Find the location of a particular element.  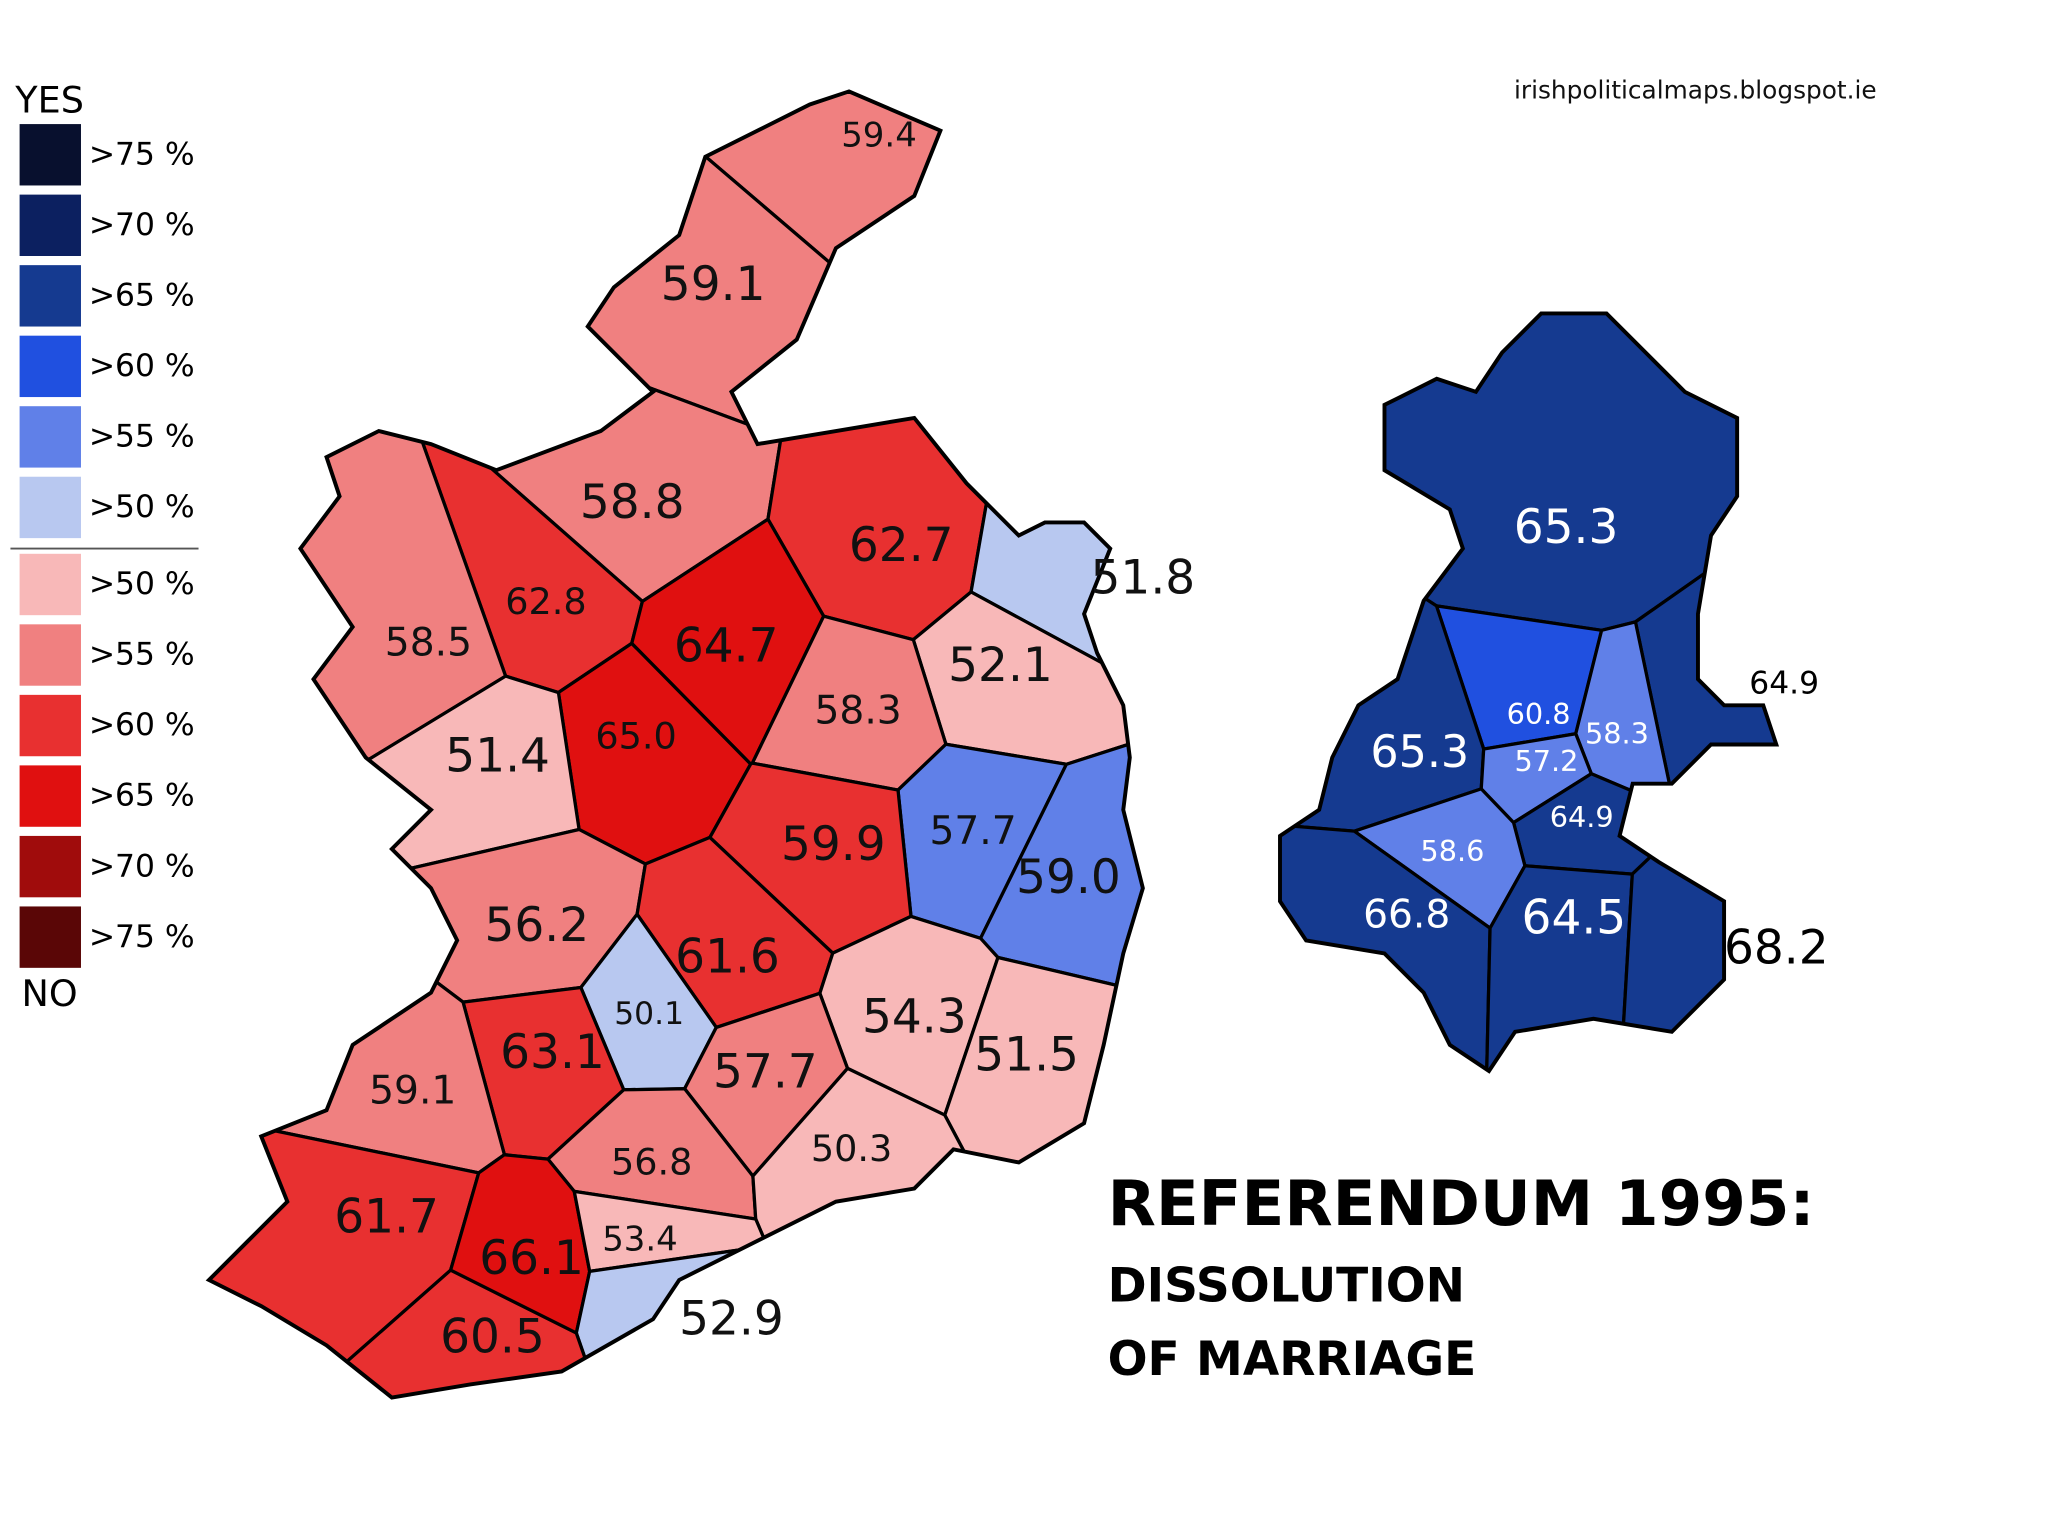

title: REFERENDUM 1995: is located at coordinates (1461, 1203).